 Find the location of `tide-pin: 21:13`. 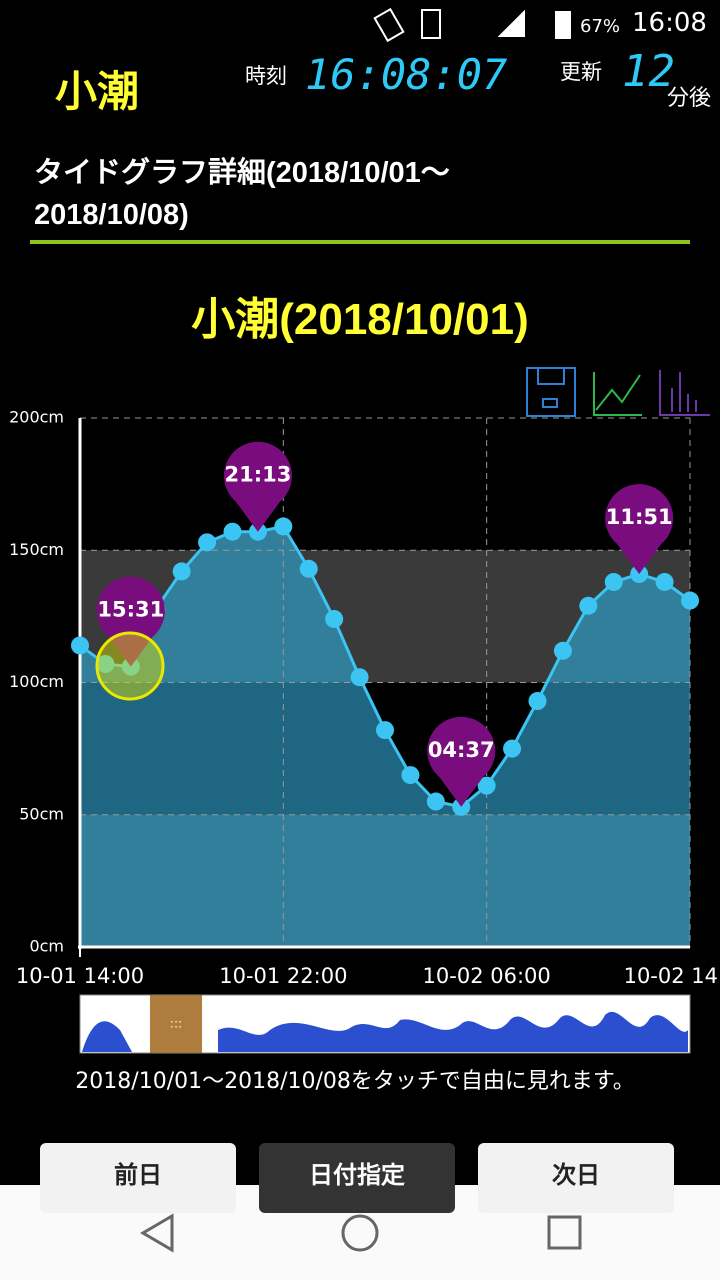

tide-pin: 21:13 is located at coordinates (257, 486).